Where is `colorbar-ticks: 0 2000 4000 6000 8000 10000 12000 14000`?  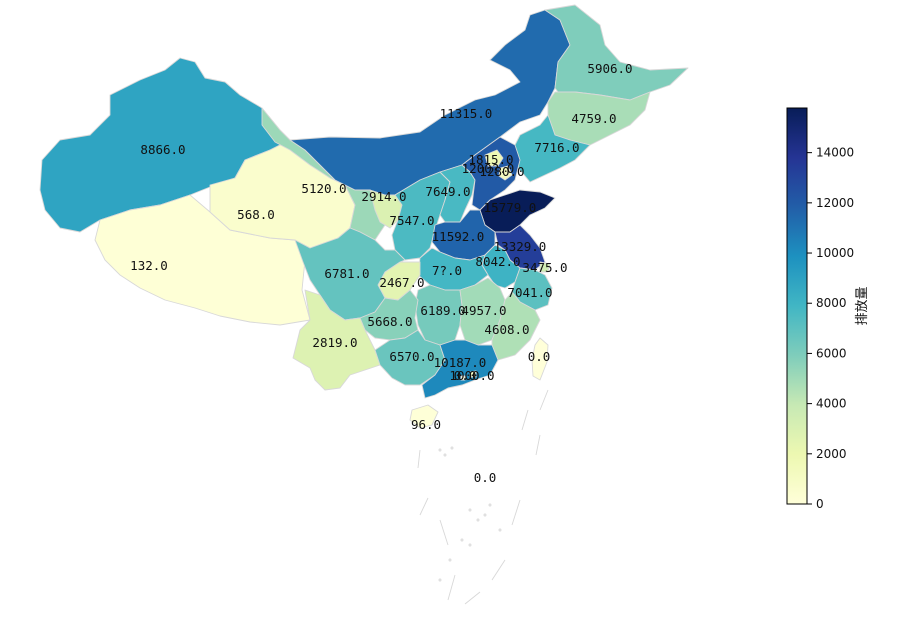
colorbar-ticks: 0 2000 4000 6000 8000 10000 12000 14000 is located at coordinates (830, 328).